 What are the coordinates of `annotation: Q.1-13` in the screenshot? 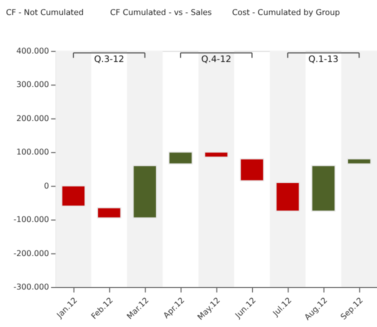 It's located at (323, 59).